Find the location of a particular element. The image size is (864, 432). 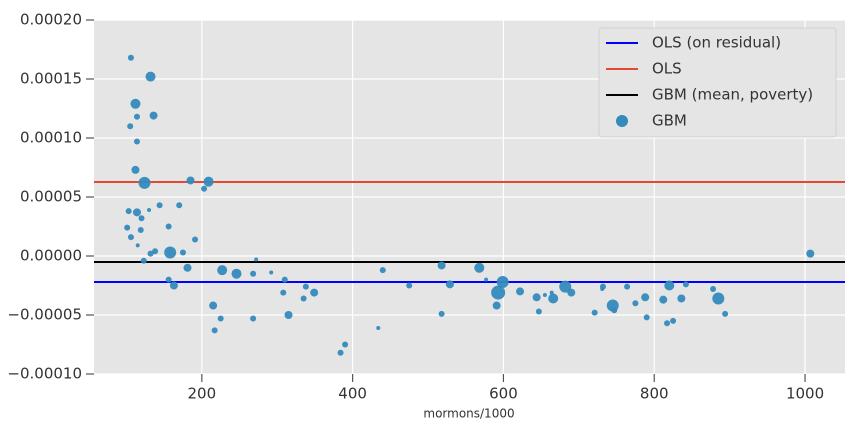

y-tick-label: 0.00015 is located at coordinates (51, 79).